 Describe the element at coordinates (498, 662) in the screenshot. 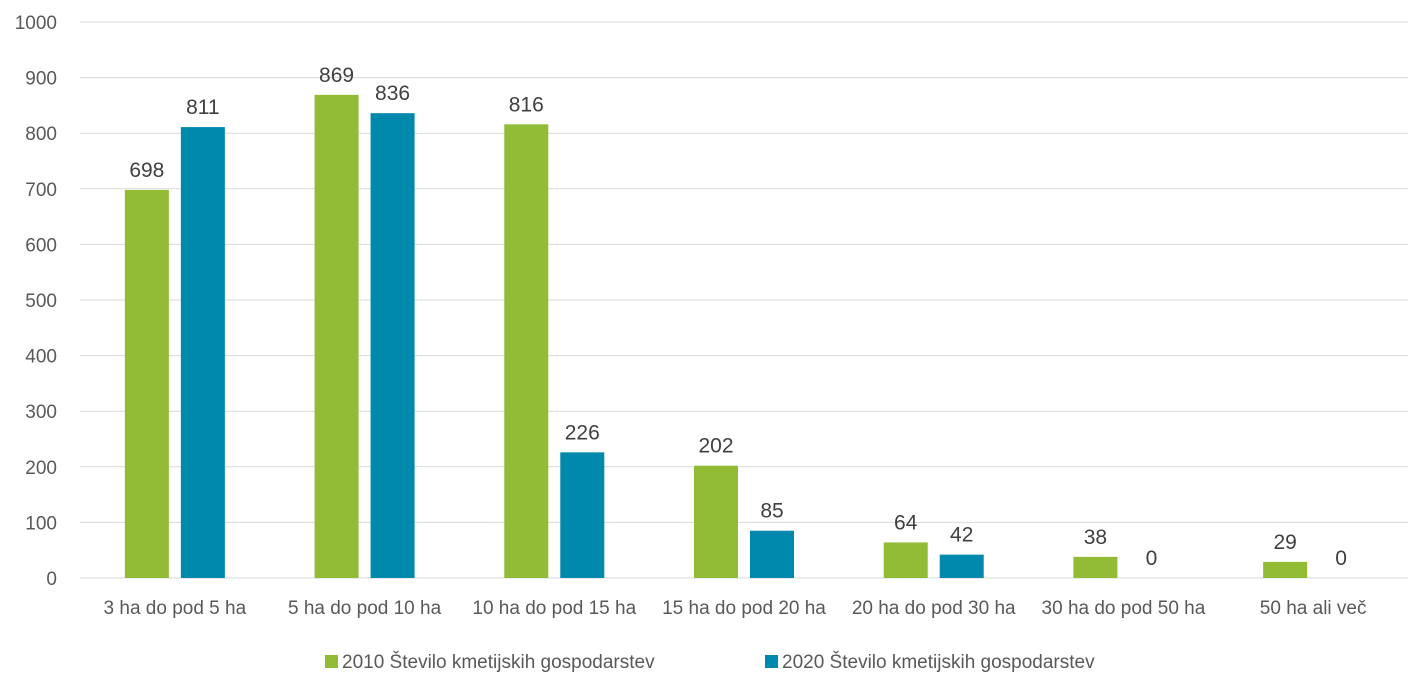

I see `legend-label-2010: 2010 Število kmetijskih gospodarstev` at that location.